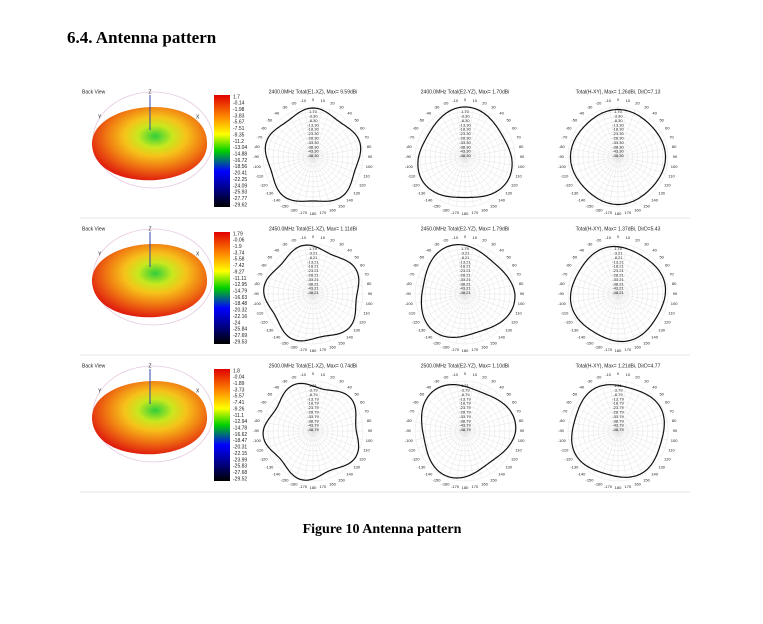 Image resolution: width=763 pixels, height=624 pixels. Describe the element at coordinates (465, 151) in the screenshot. I see `ring-label: -43.30` at that location.